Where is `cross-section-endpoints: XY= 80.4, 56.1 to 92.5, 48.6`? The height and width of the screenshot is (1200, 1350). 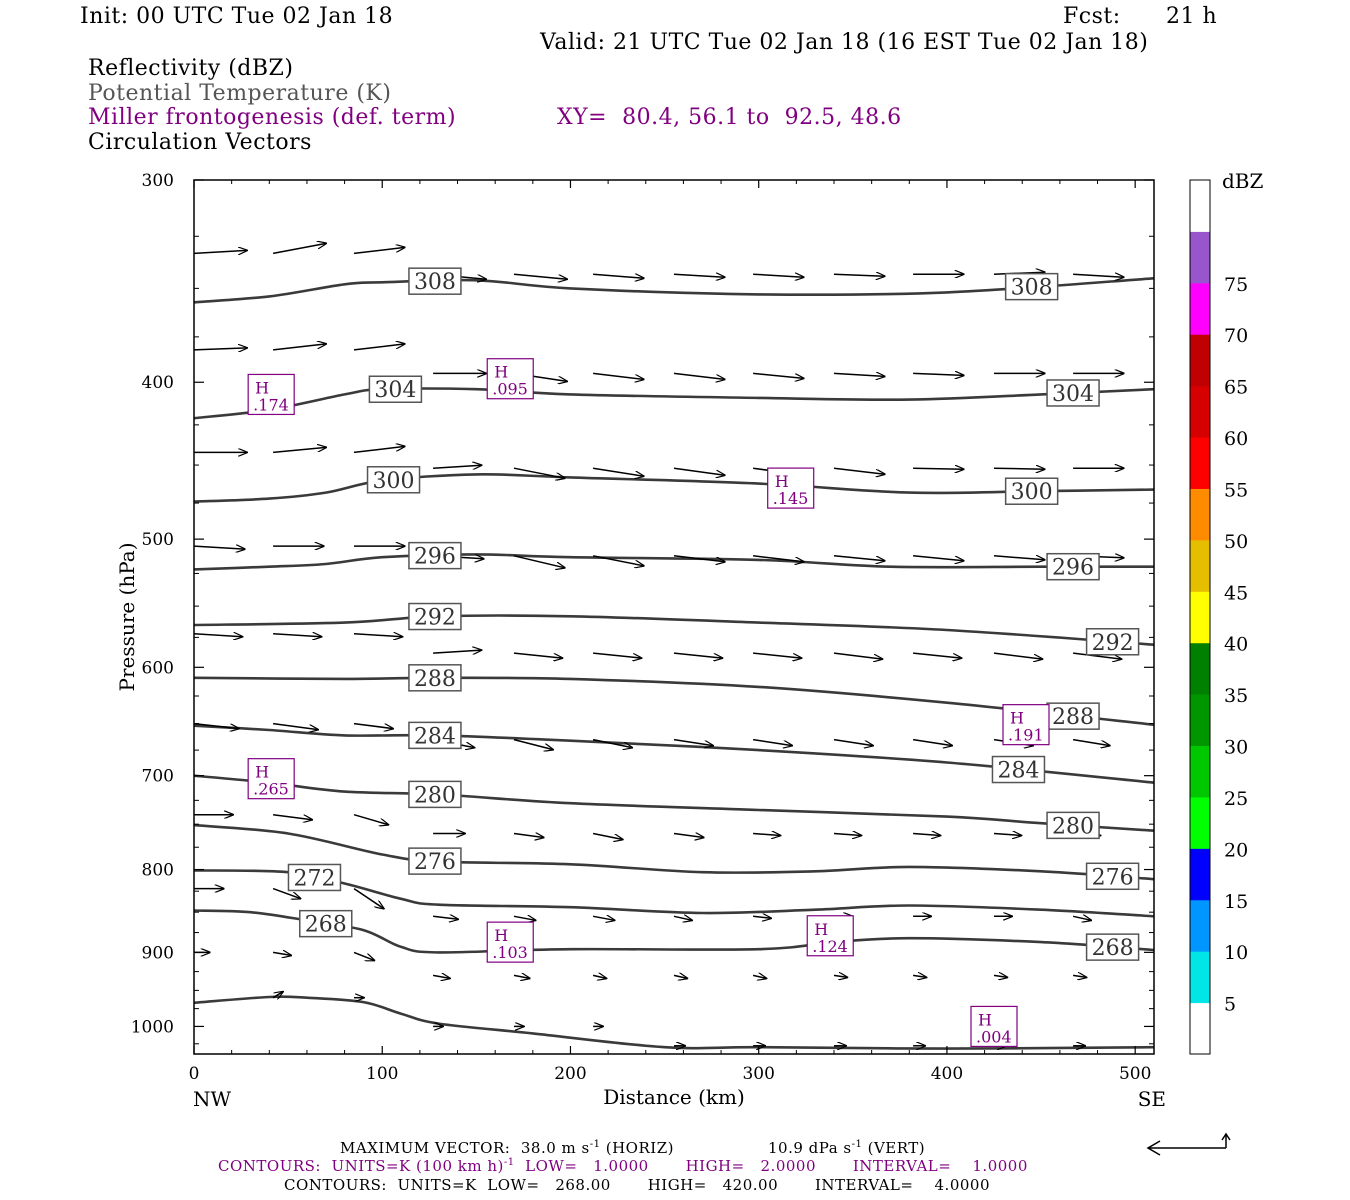
cross-section-endpoints: XY= 80.4, 56.1 to 92.5, 48.6 is located at coordinates (729, 117).